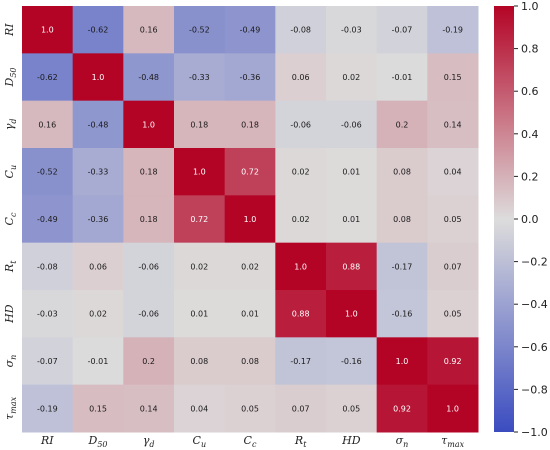 The width and height of the screenshot is (550, 450). I want to click on heatmap-cell-D50-γd, so click(149, 77).